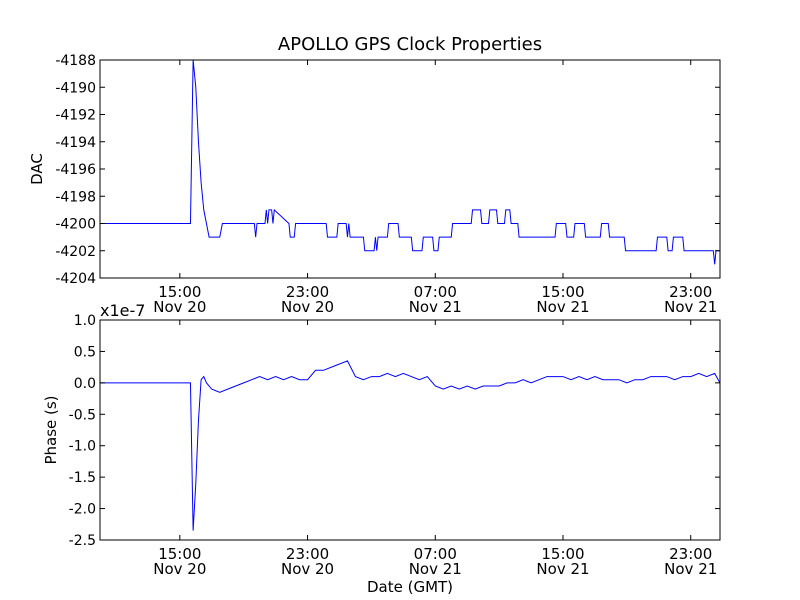 Image resolution: width=800 pixels, height=600 pixels. What do you see at coordinates (51, 429) in the screenshot?
I see `phase-y-axis-label: Phase (s)` at bounding box center [51, 429].